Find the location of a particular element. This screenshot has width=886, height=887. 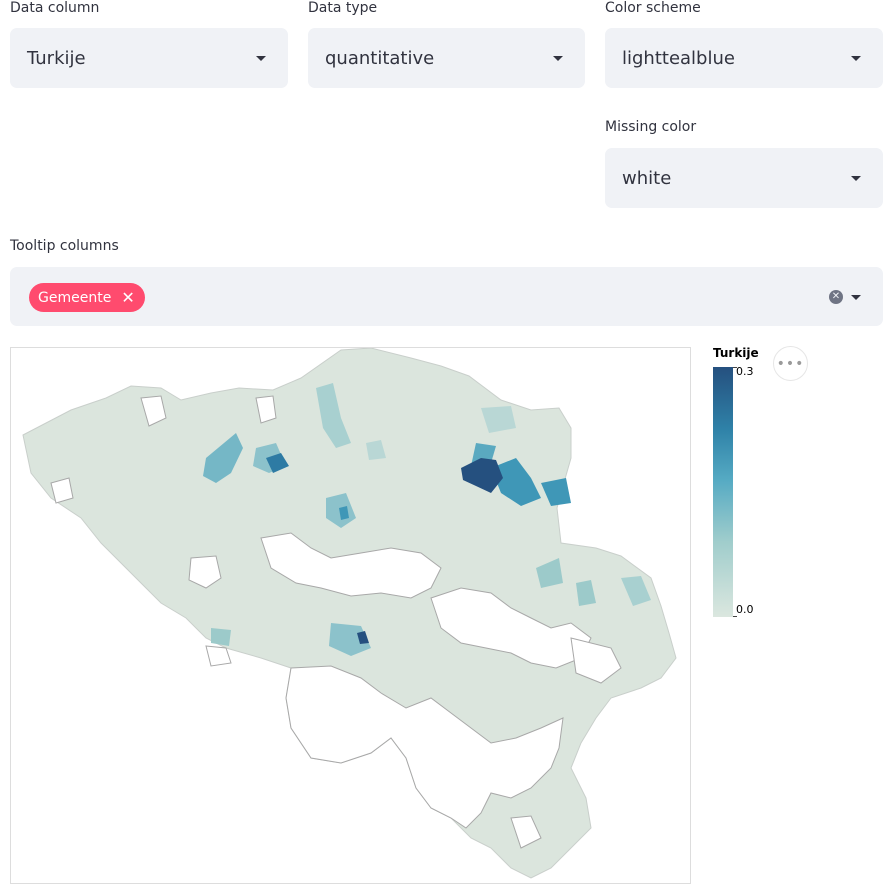

ellipsis-icon: ••• is located at coordinates (790, 363).